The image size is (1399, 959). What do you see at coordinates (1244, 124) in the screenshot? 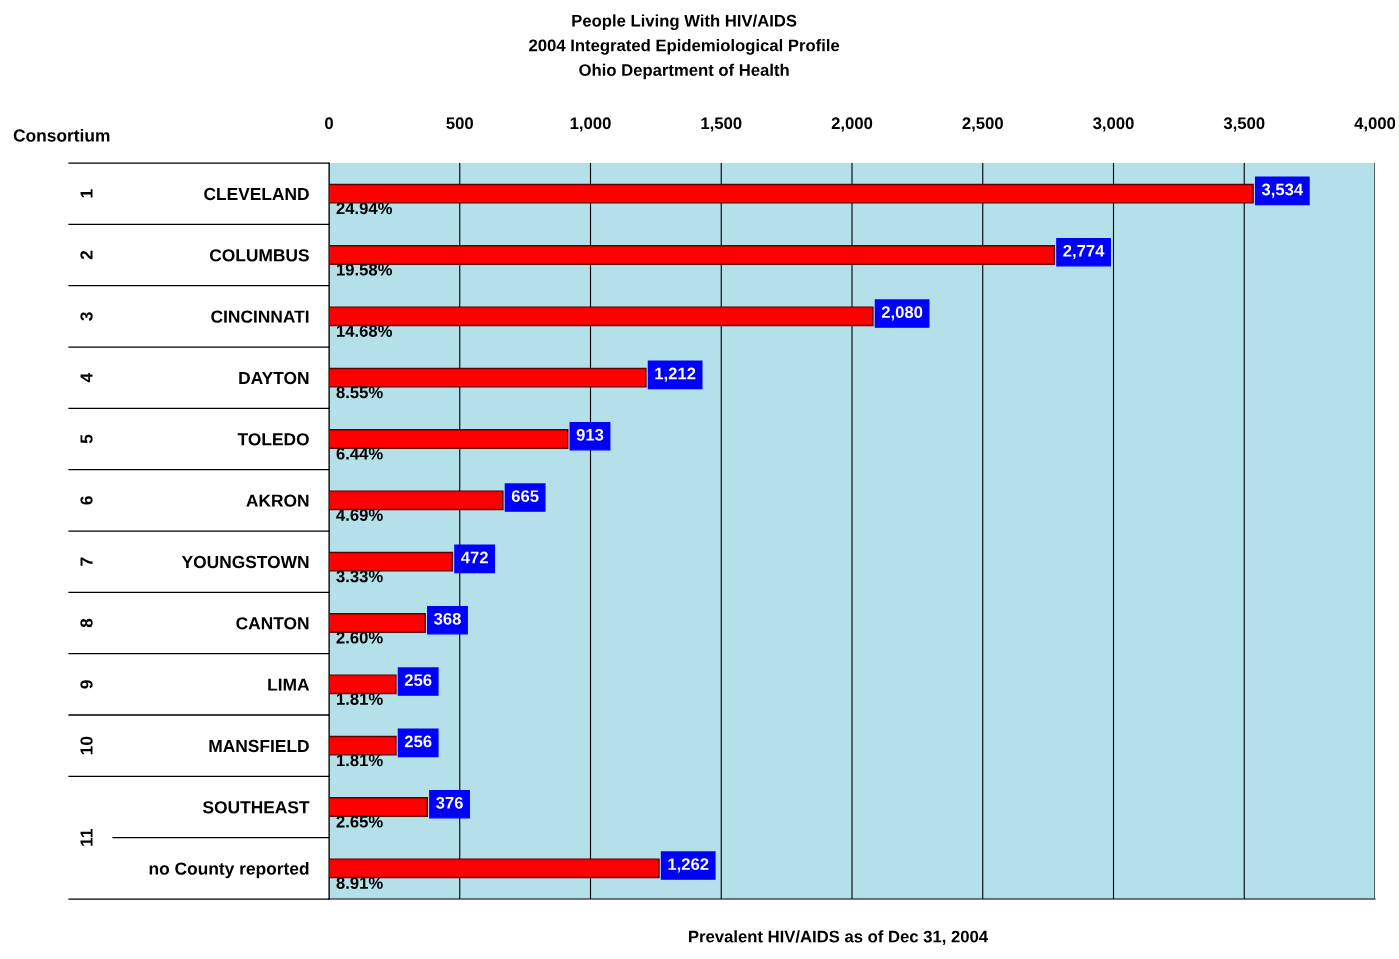
I see `x-tick-label: 3,500` at bounding box center [1244, 124].